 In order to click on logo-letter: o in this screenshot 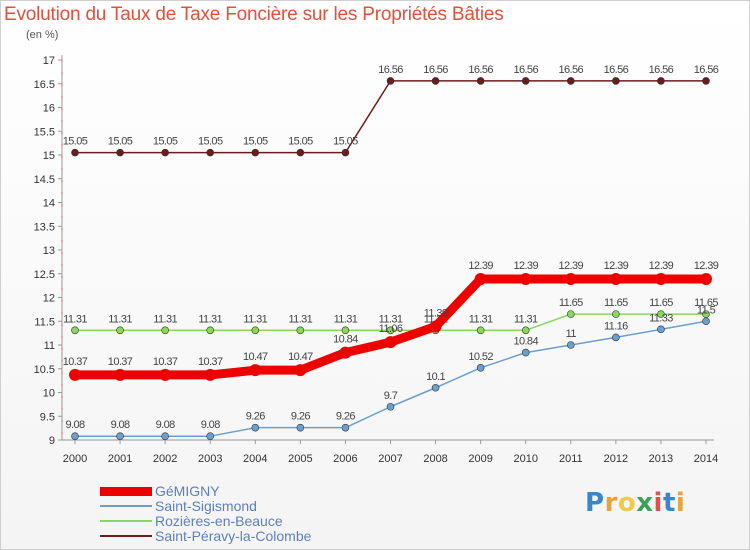, I will do `click(627, 503)`.